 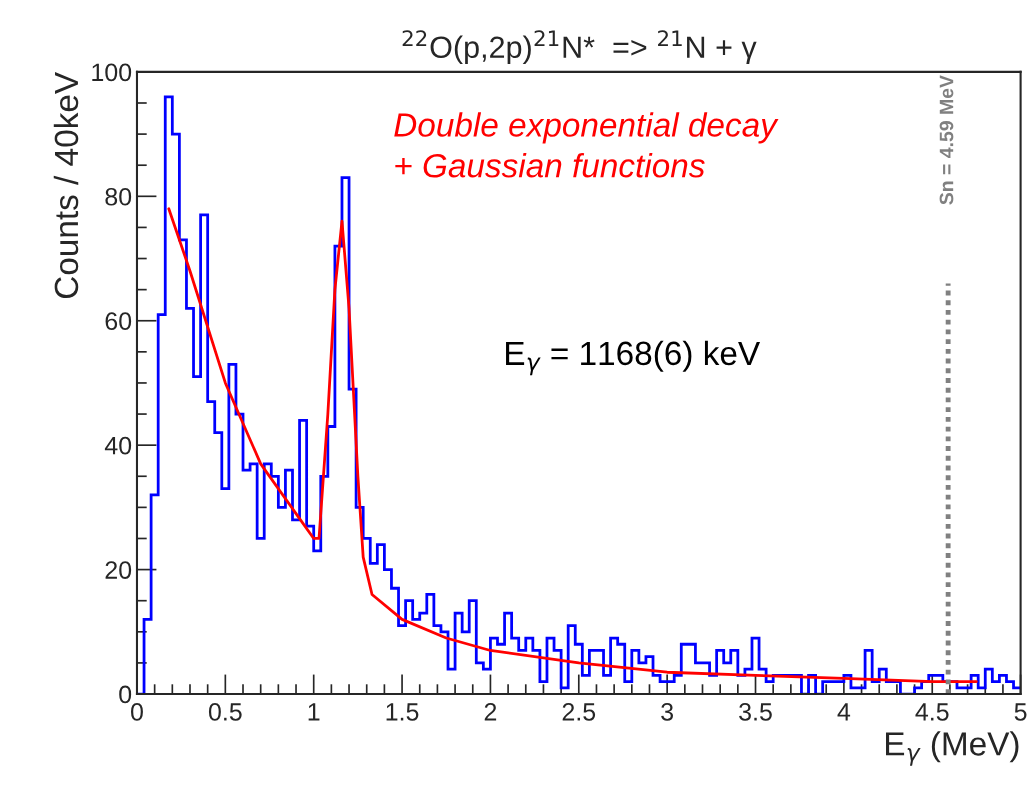 What do you see at coordinates (755, 712) in the screenshot?
I see `x-tick-label: 3.5` at bounding box center [755, 712].